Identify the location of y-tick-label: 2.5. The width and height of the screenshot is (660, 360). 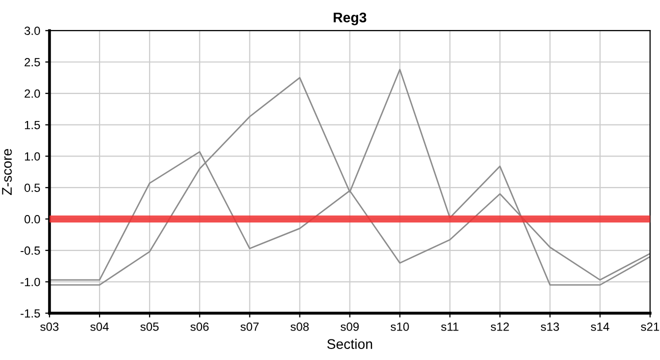
(32, 62).